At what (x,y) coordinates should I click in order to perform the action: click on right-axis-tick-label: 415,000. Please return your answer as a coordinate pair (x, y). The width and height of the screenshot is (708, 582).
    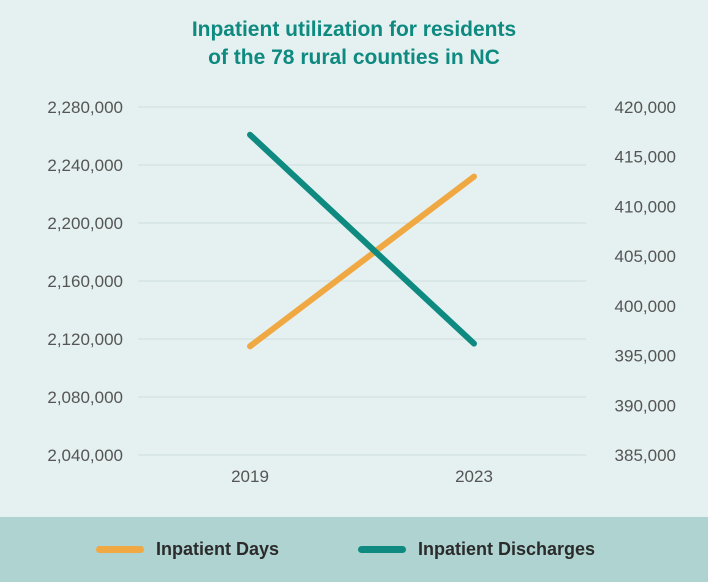
    Looking at the image, I should click on (645, 157).